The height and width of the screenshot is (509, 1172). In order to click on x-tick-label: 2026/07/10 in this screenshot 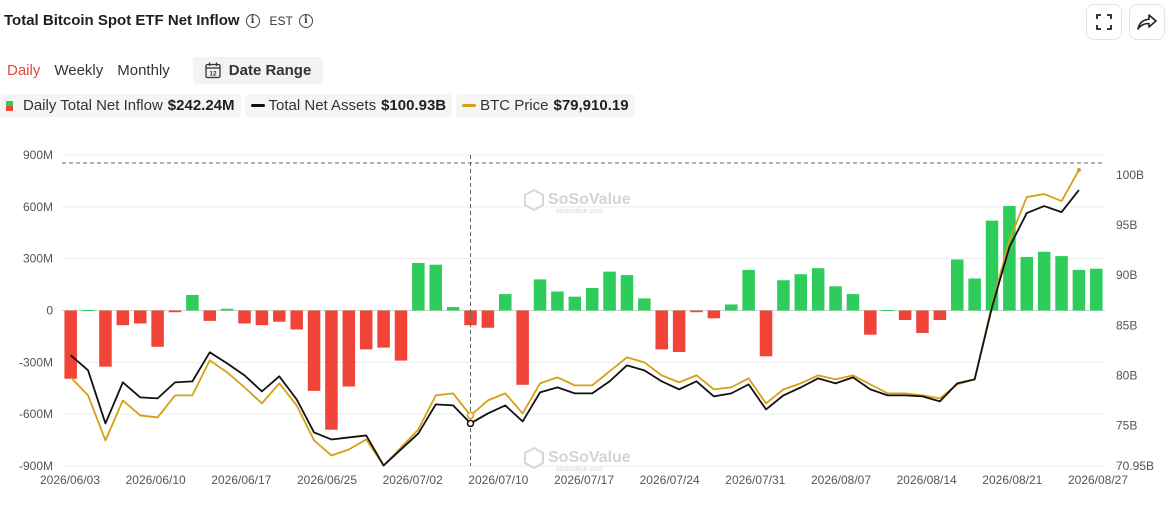, I will do `click(498, 480)`.